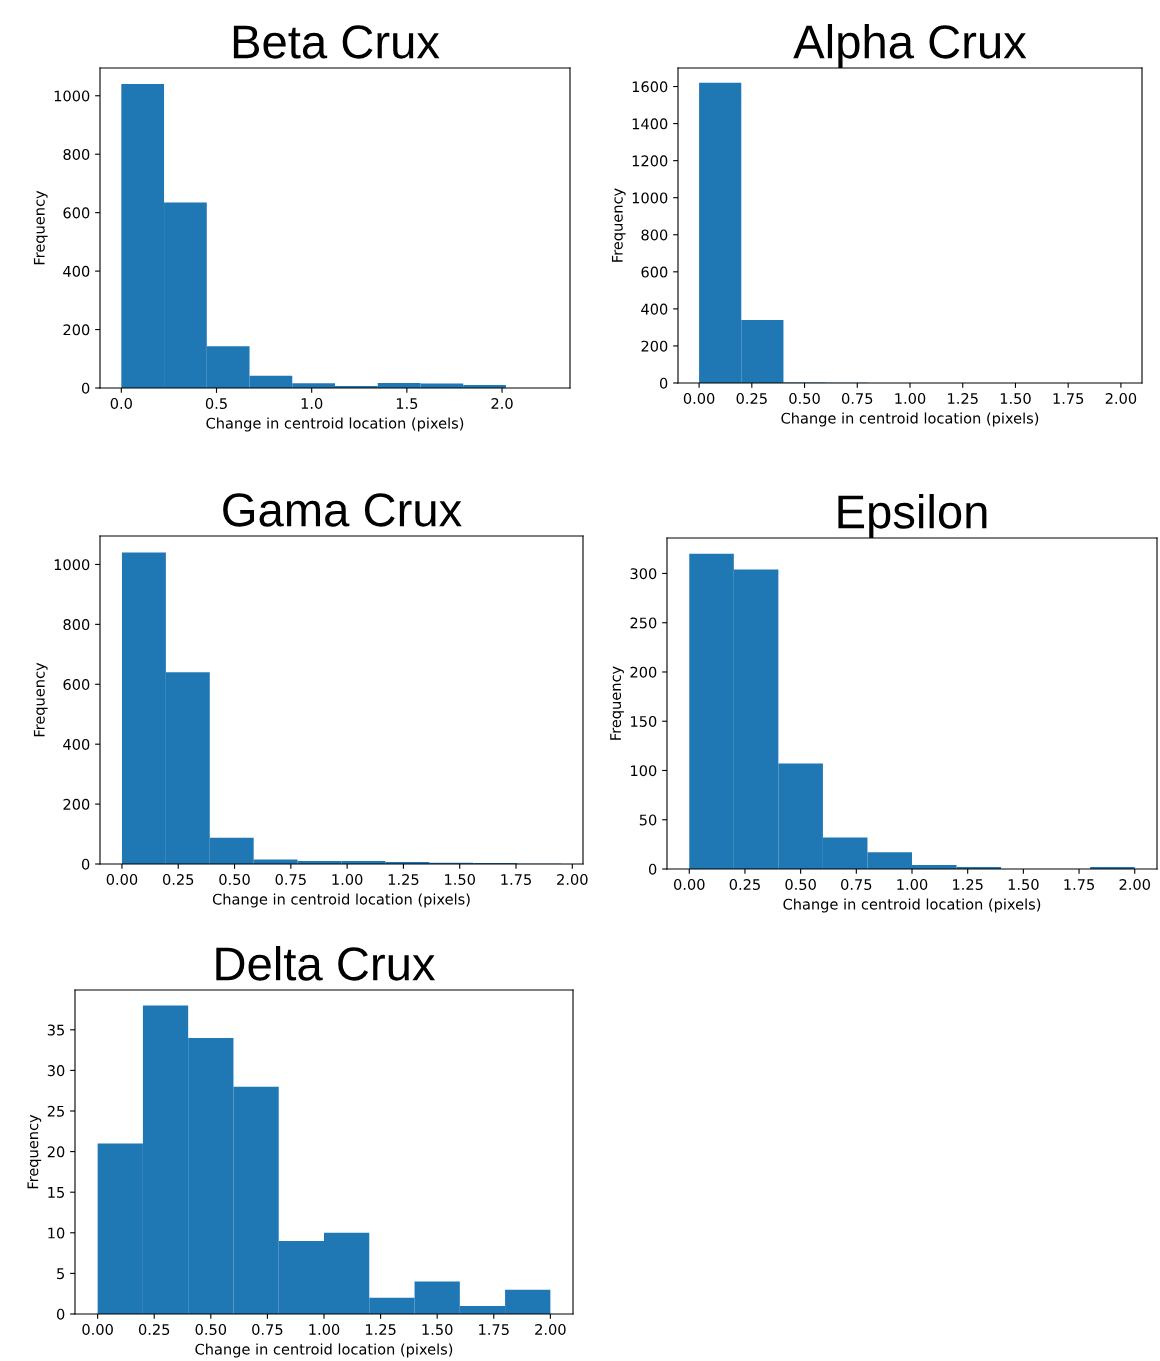 The image size is (1160, 1361). I want to click on y-tick-label: 300, so click(643, 574).